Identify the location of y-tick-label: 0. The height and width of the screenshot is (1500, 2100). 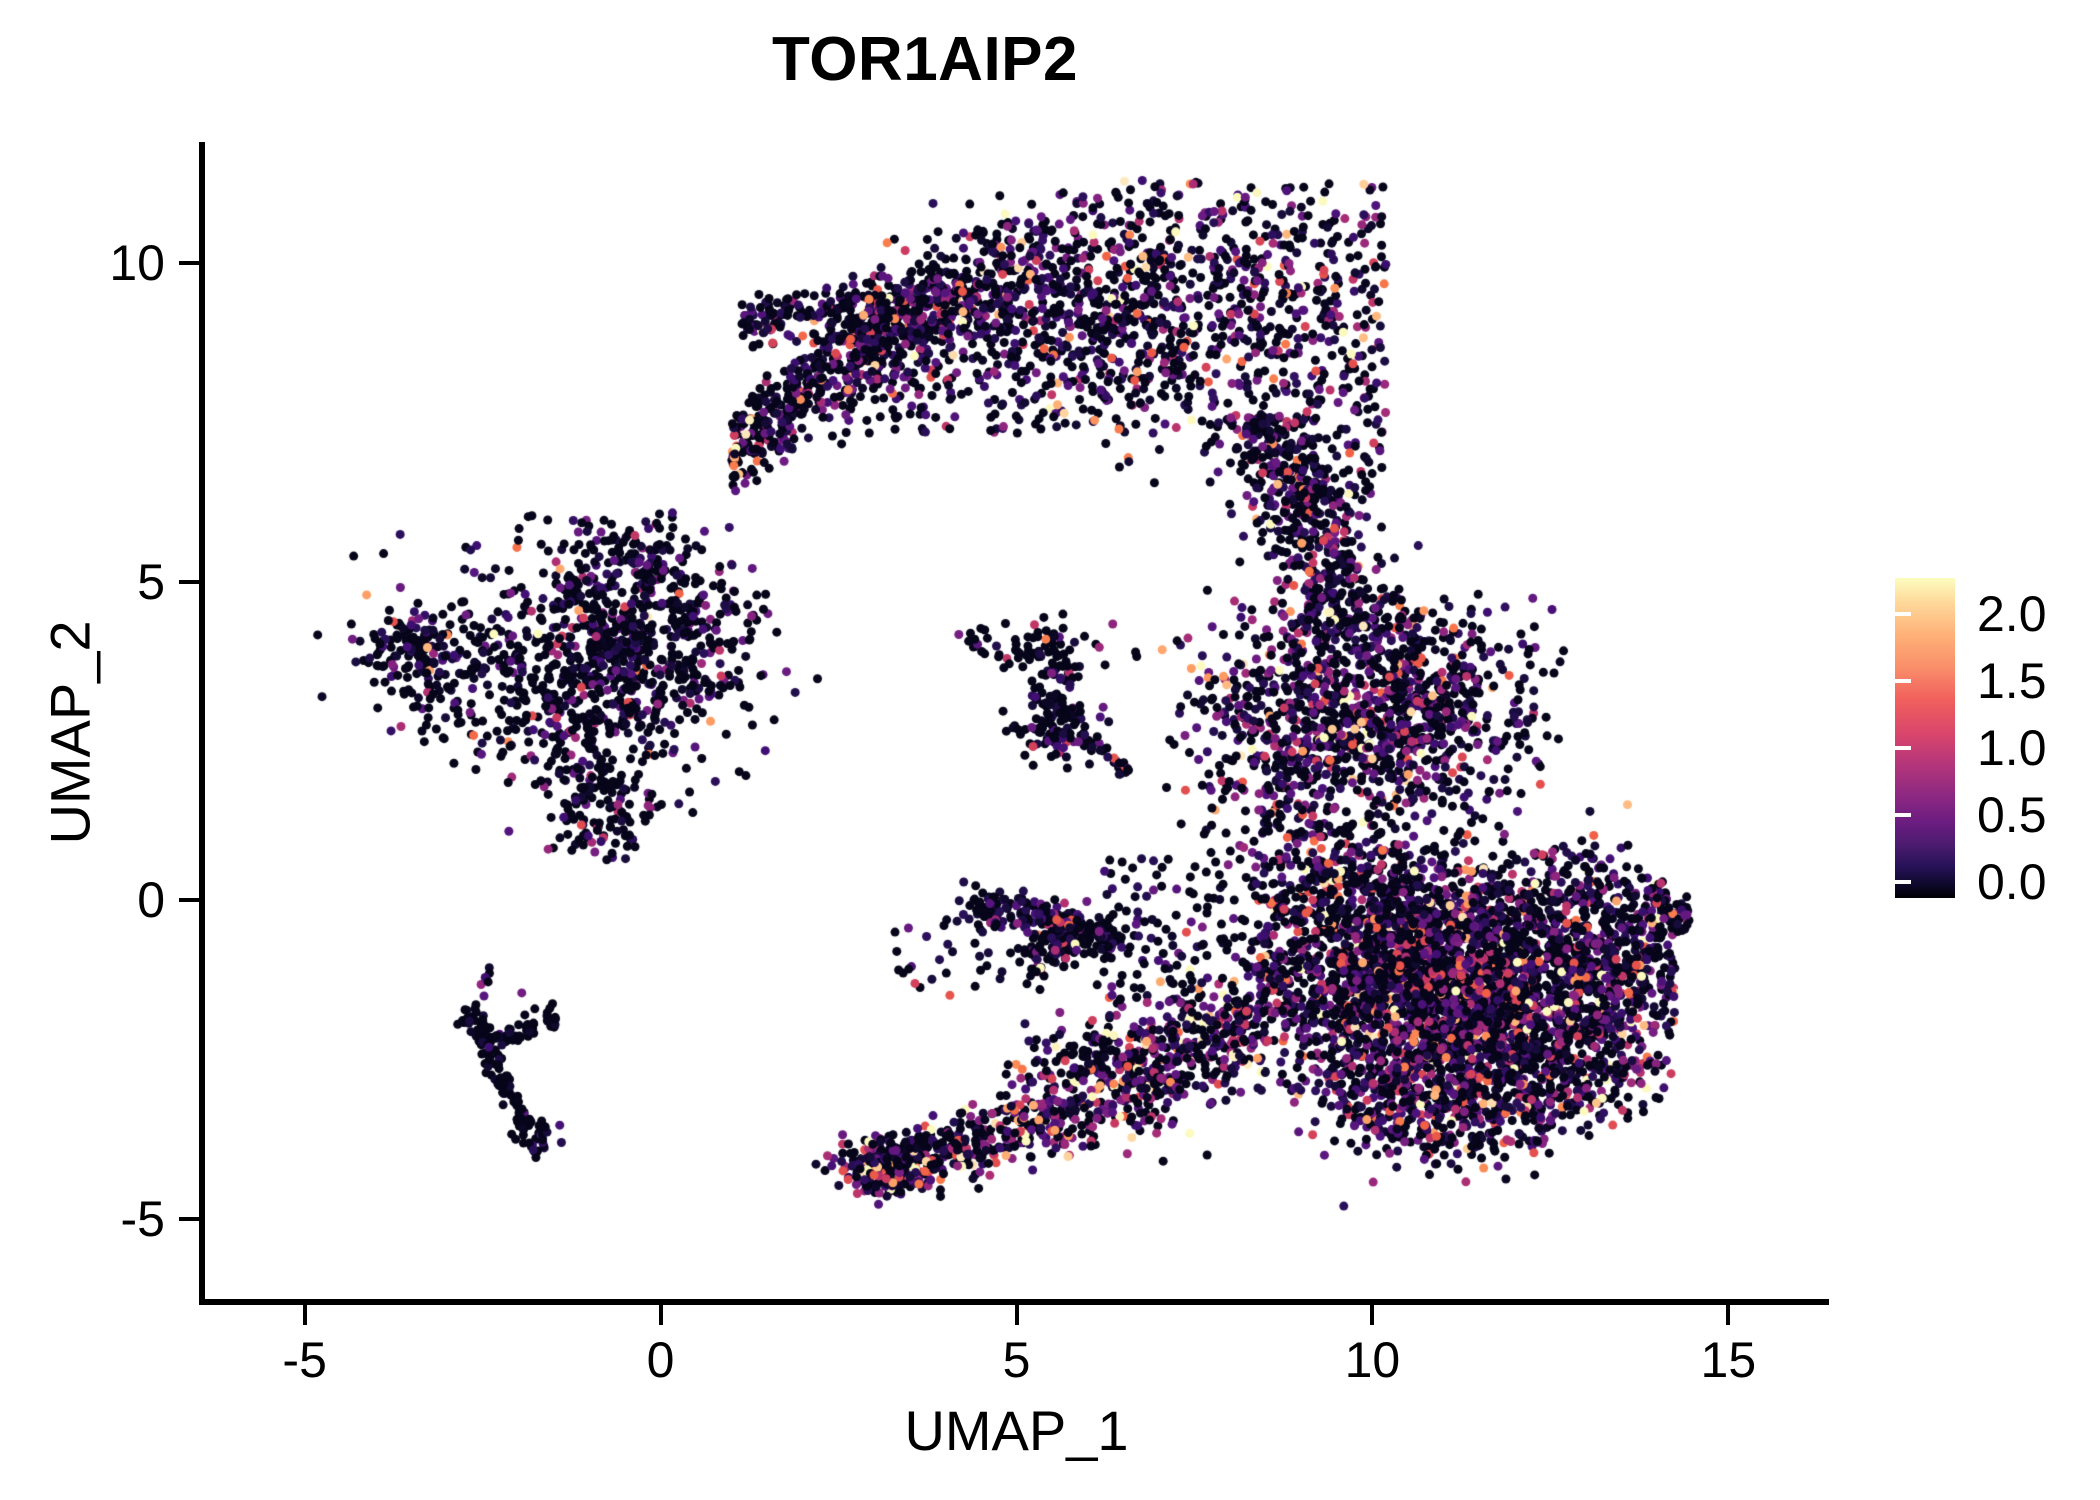
(151, 900).